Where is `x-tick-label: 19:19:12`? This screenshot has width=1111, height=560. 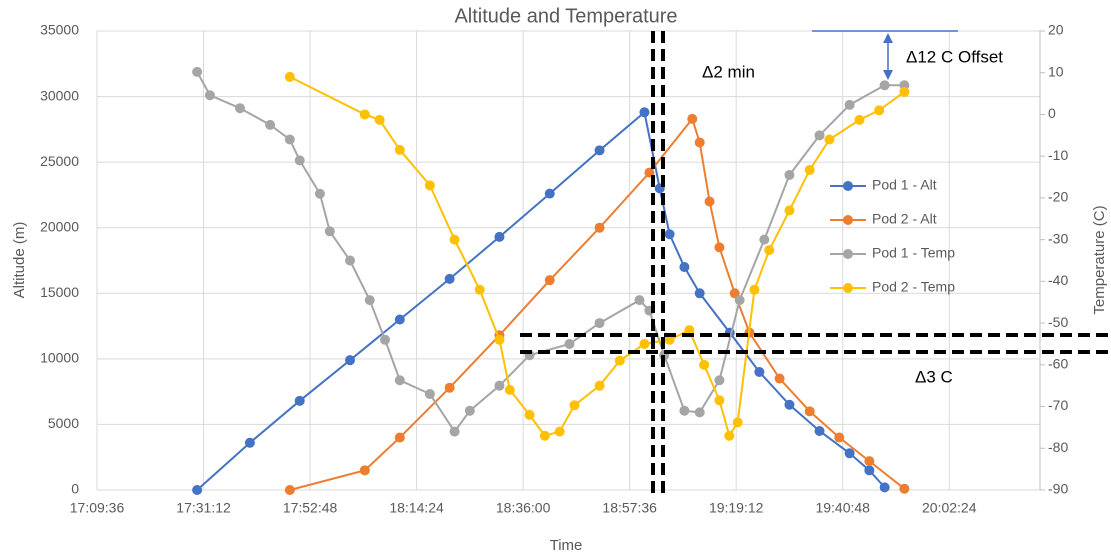
x-tick-label: 19:19:12 is located at coordinates (736, 508).